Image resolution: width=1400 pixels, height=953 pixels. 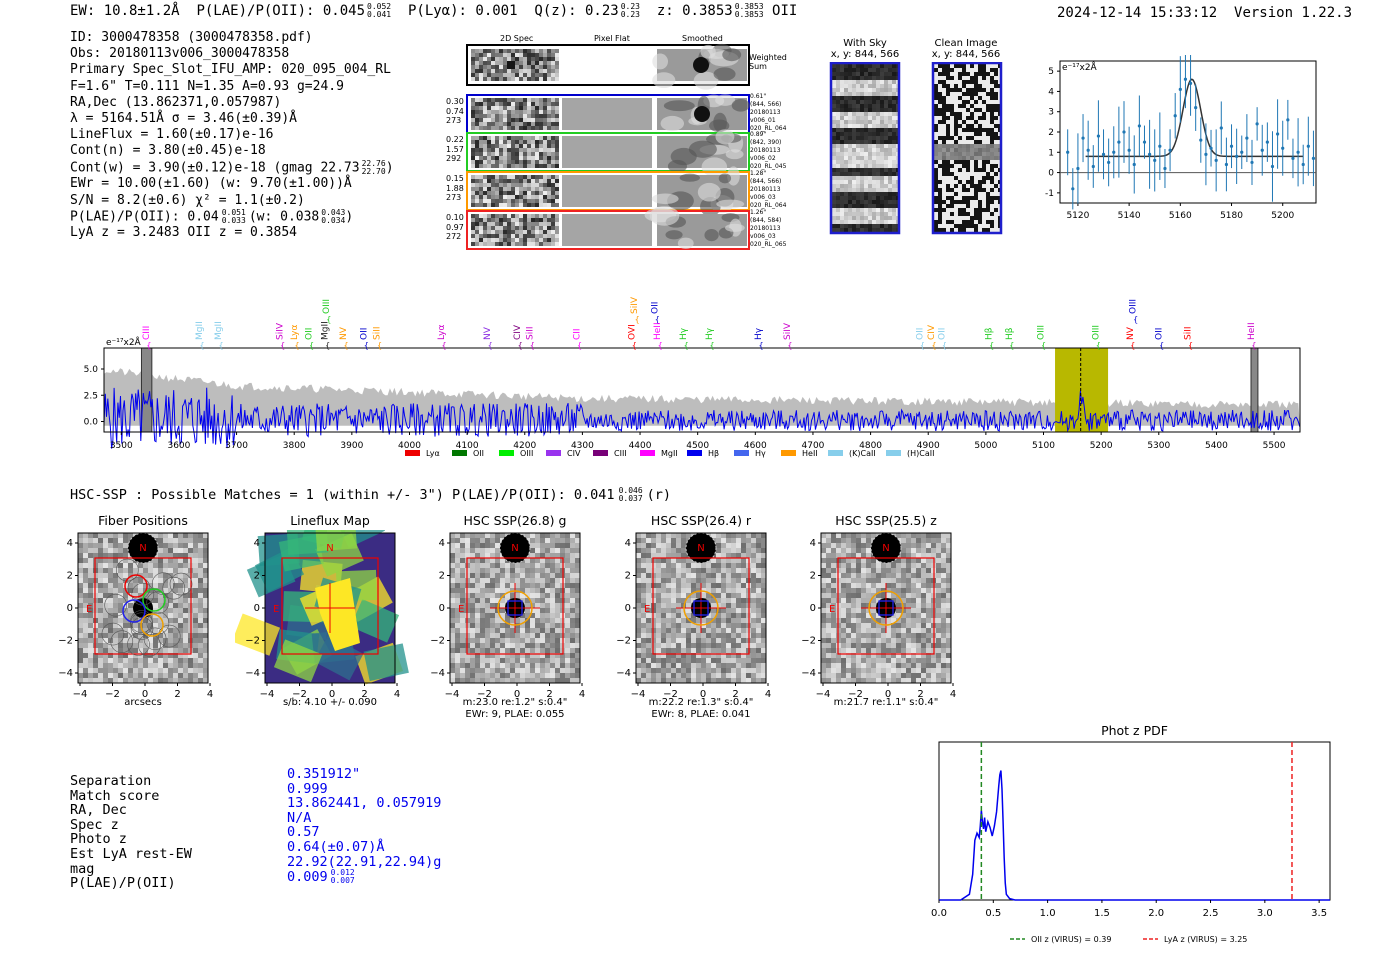 What do you see at coordinates (1319, 913) in the screenshot?
I see `photz-xtick-label: 3.5` at bounding box center [1319, 913].